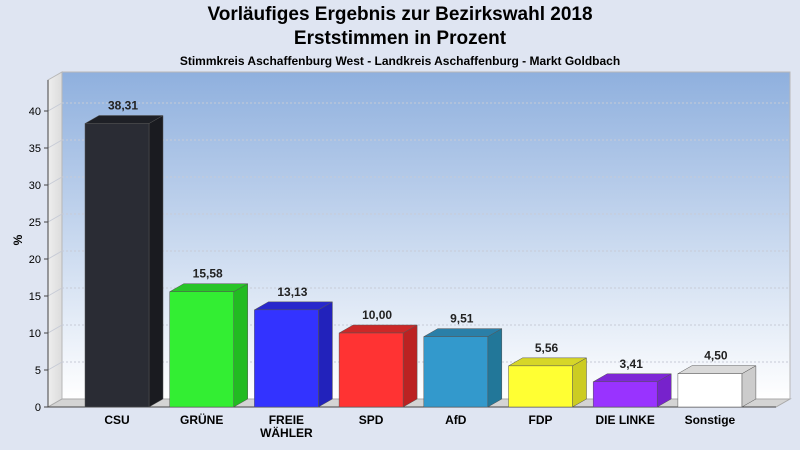 The height and width of the screenshot is (450, 800). What do you see at coordinates (201, 419) in the screenshot?
I see `x-tick-label: GRÜNE` at bounding box center [201, 419].